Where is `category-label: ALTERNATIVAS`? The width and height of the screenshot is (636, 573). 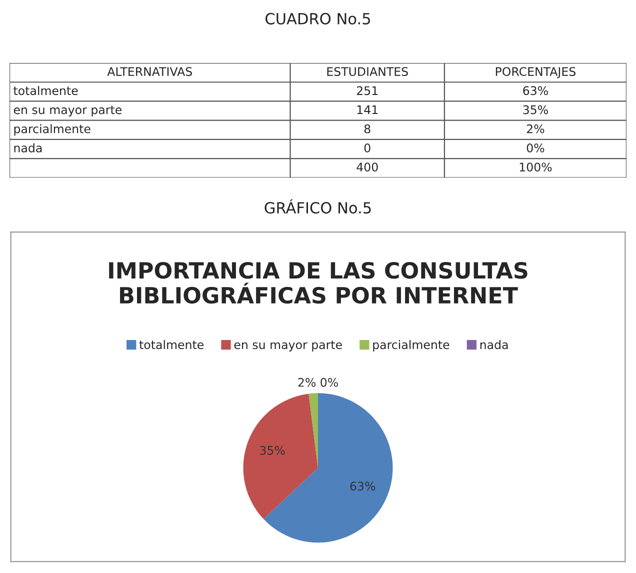
category-label: ALTERNATIVAS is located at coordinates (149, 71).